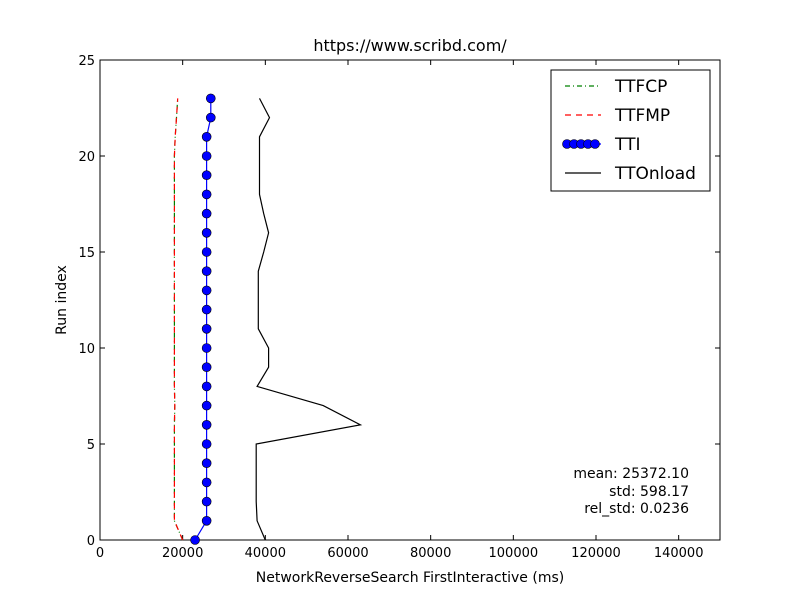 The width and height of the screenshot is (800, 600). Describe the element at coordinates (655, 174) in the screenshot. I see `legend-label-ttonload: TTOnload` at that location.